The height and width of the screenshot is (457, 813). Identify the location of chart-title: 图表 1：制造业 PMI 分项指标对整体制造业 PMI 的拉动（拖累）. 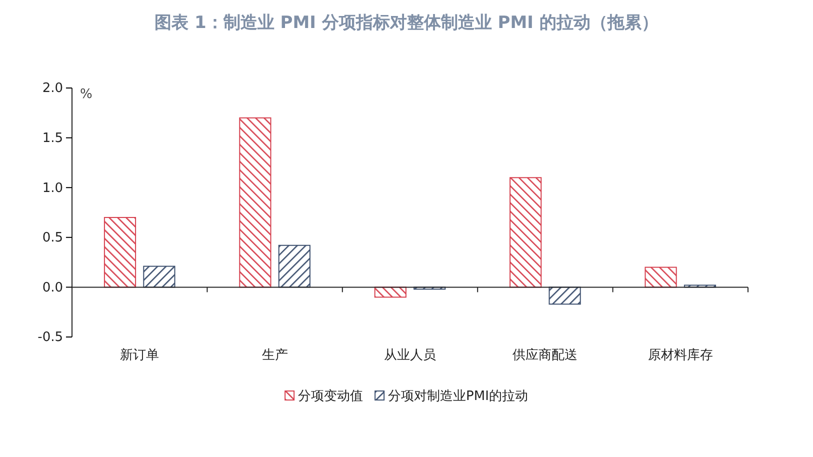
(406, 23).